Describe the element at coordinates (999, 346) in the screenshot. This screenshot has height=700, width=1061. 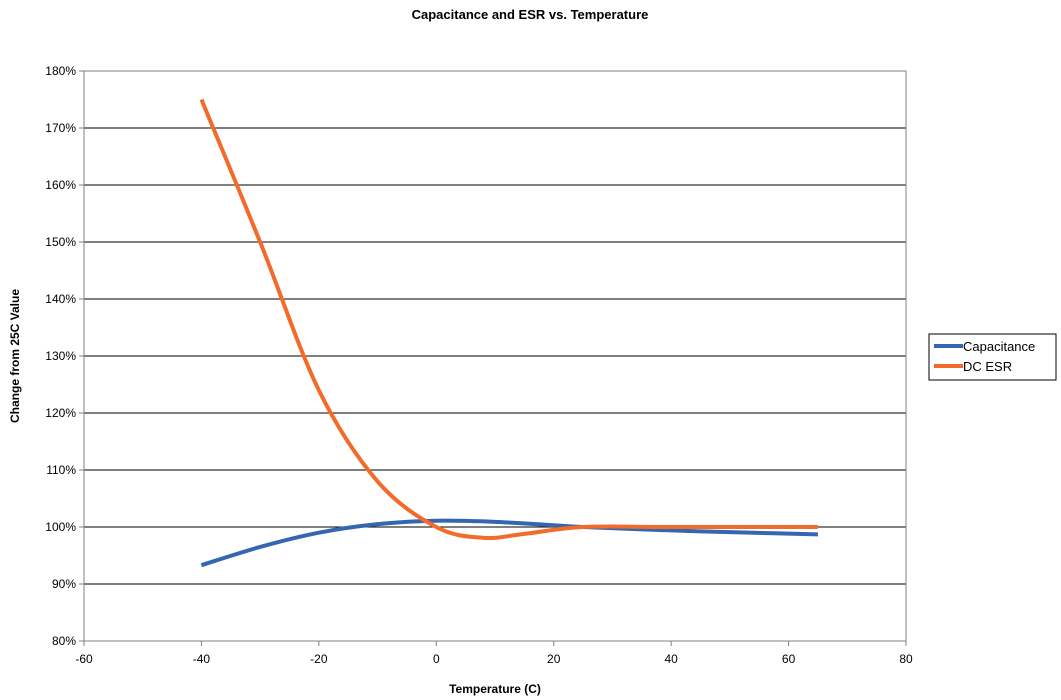
I see `legend-label-capacitance: Capacitance` at that location.